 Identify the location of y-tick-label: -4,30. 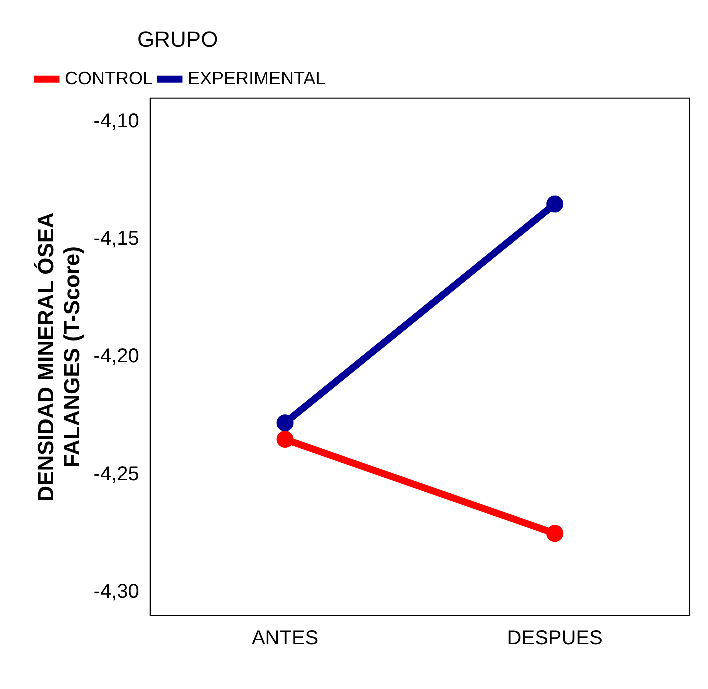
(117, 591).